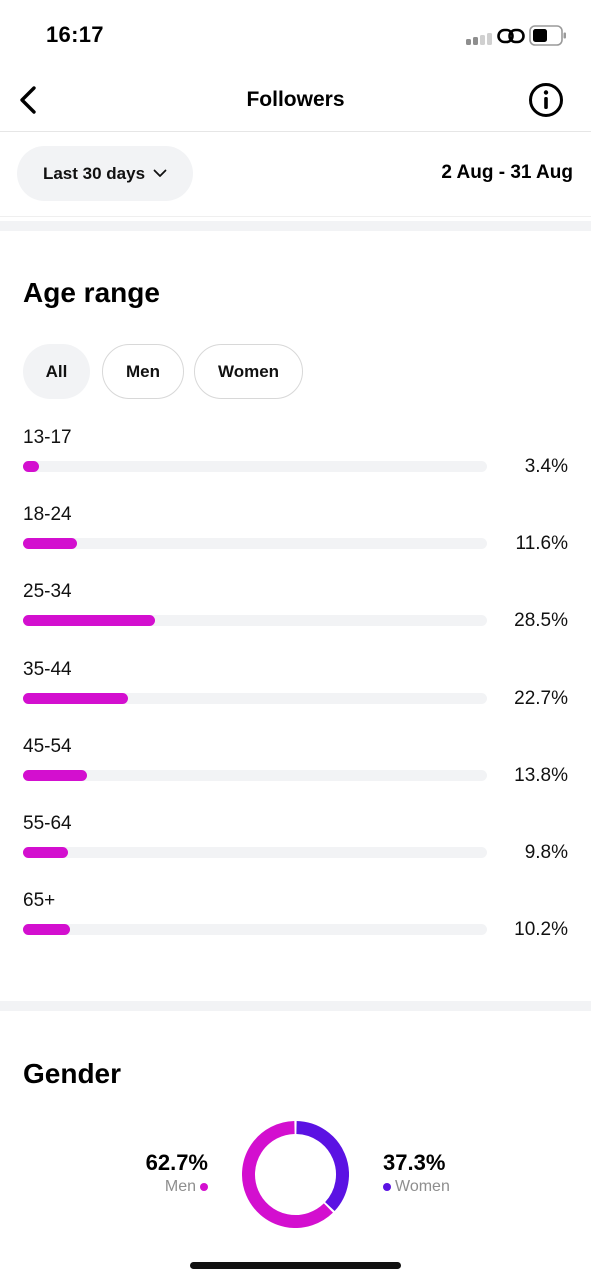 This screenshot has width=591, height=1280. Describe the element at coordinates (47, 669) in the screenshot. I see `age-label: 35-44` at that location.